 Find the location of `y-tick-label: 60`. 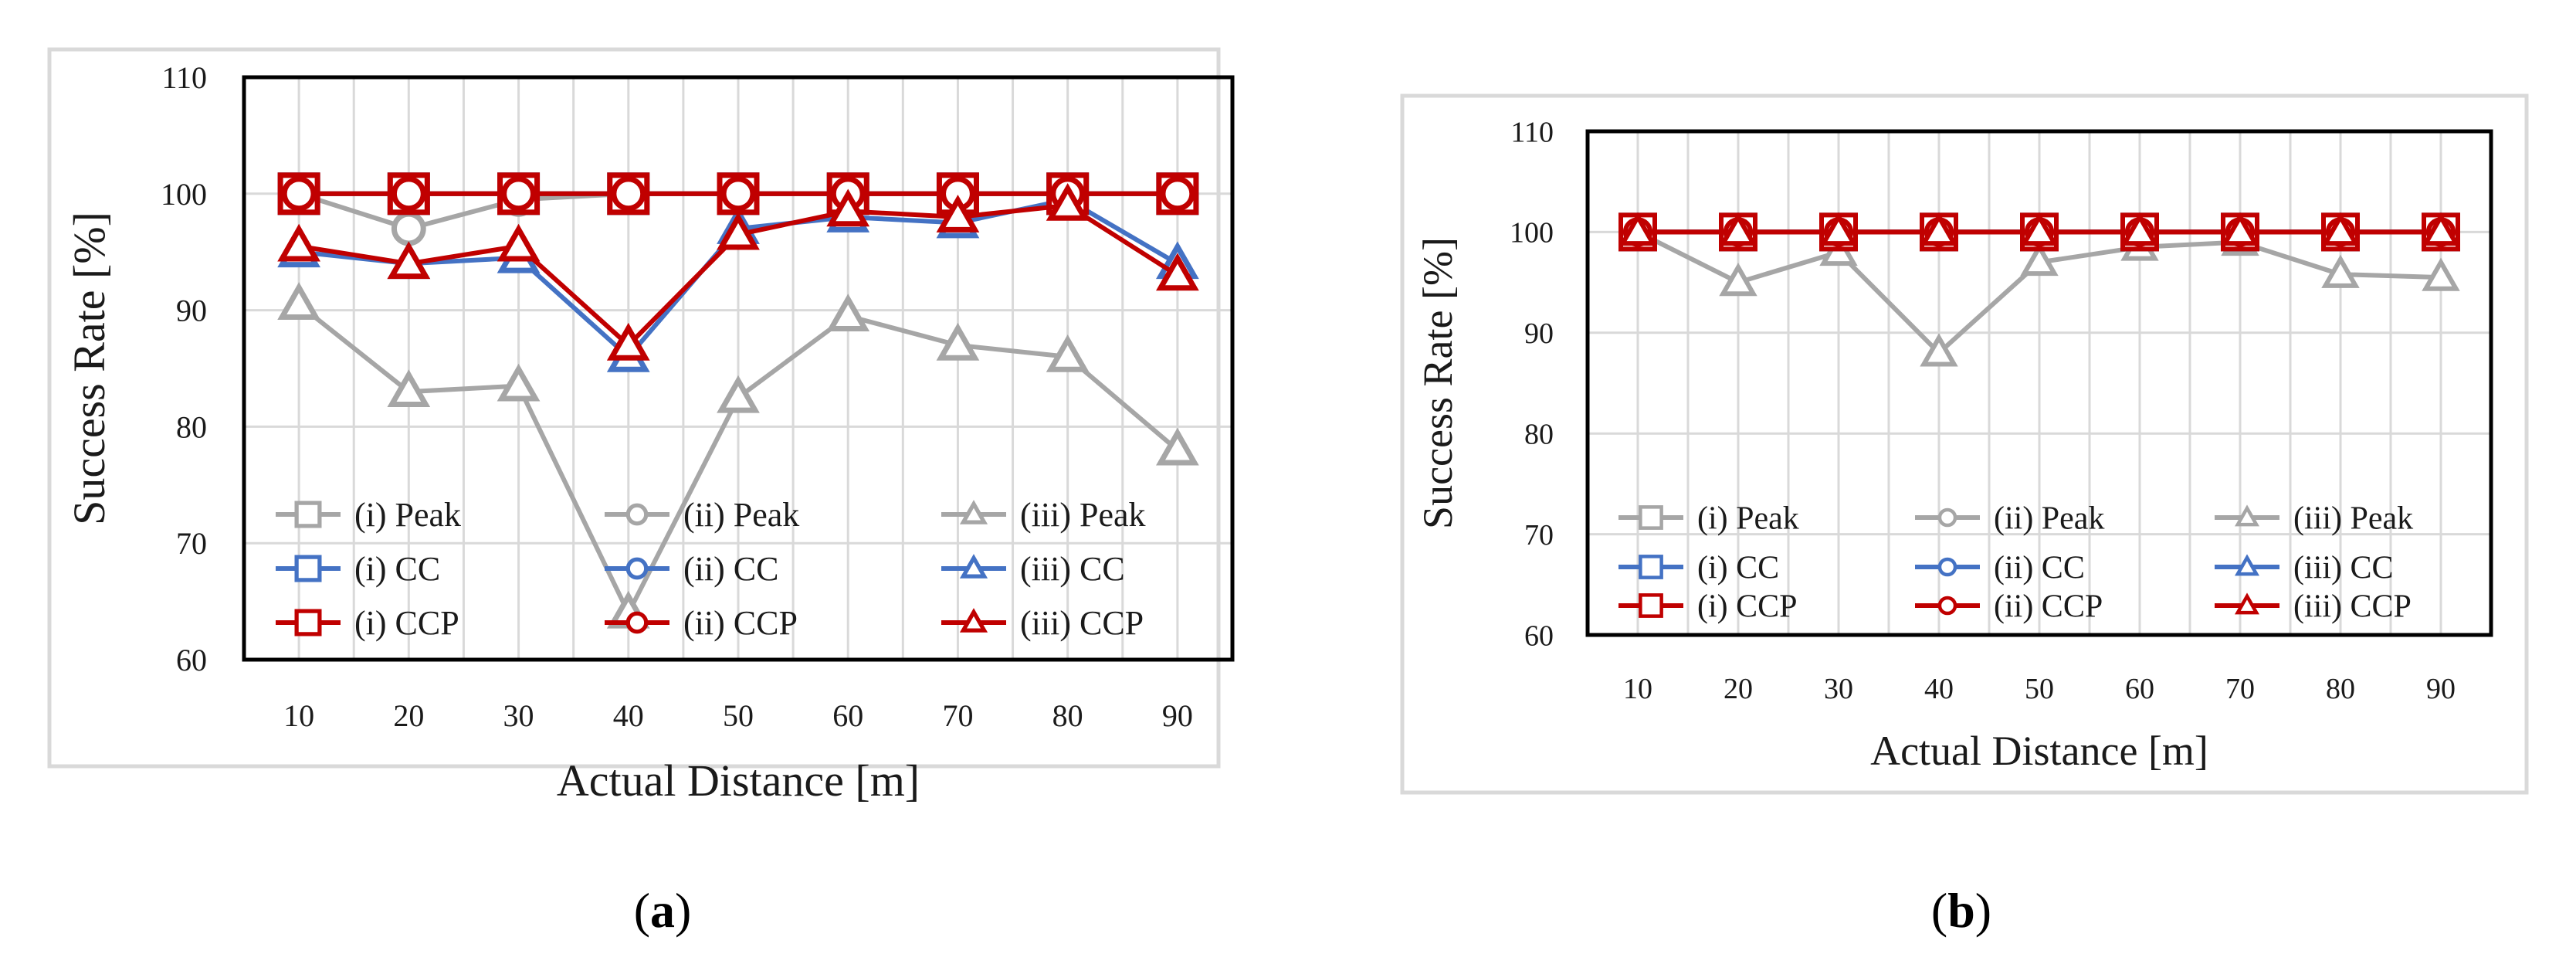

y-tick-label: 60 is located at coordinates (191, 660).